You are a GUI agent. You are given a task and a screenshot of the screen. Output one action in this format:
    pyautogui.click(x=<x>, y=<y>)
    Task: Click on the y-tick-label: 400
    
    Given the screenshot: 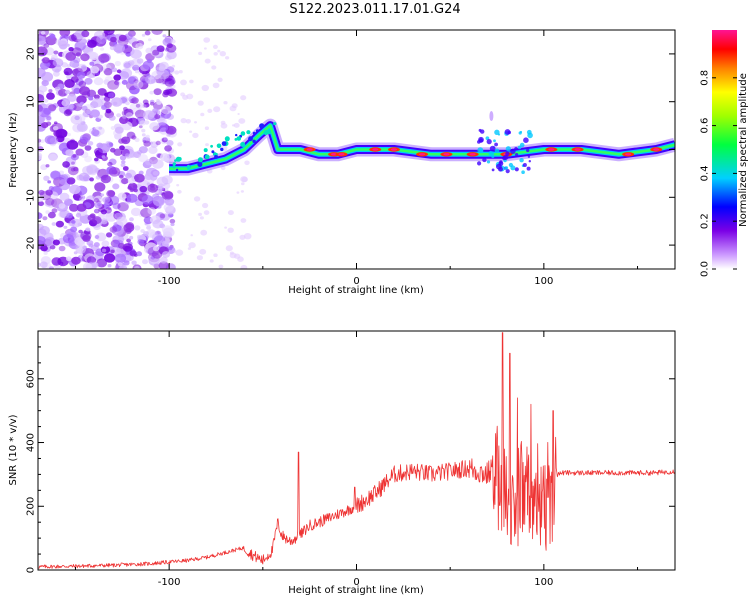 What is the action you would take?
    pyautogui.click(x=31, y=442)
    